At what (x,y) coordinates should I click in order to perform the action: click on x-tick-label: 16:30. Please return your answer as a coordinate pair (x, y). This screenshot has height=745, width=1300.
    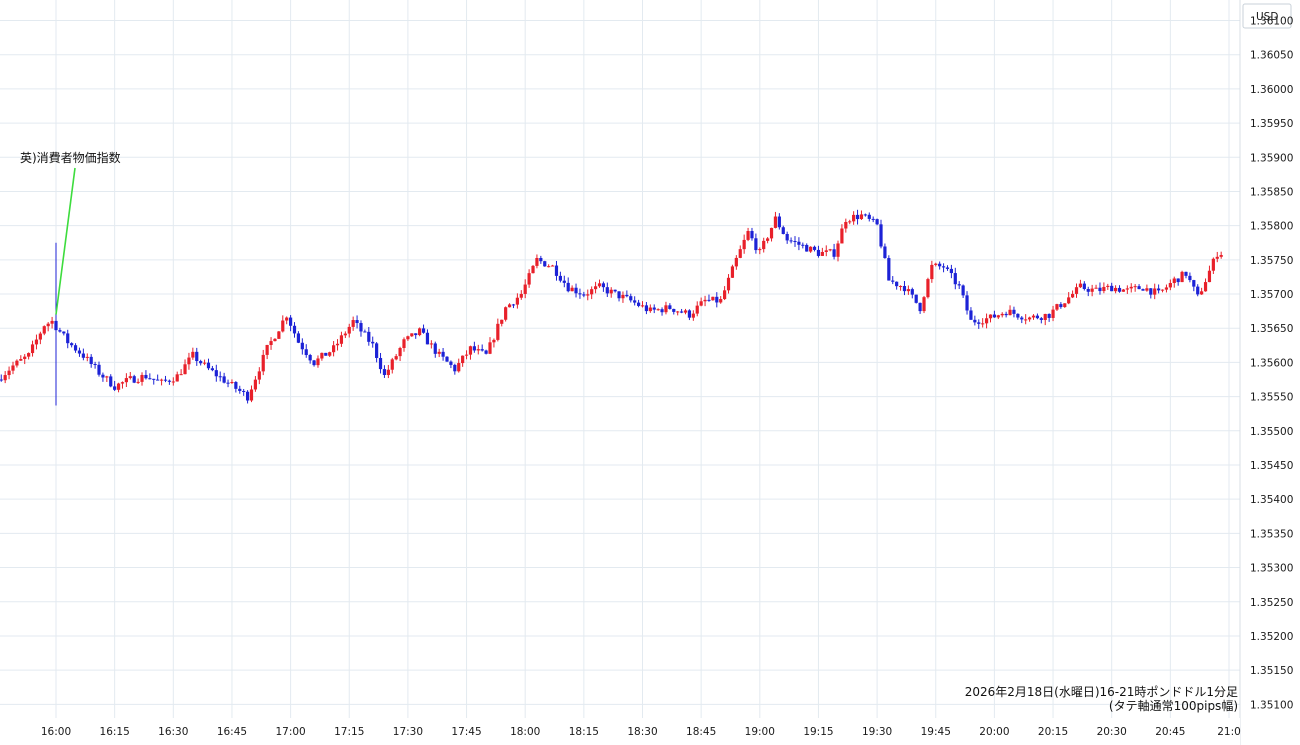
    Looking at the image, I should click on (173, 732).